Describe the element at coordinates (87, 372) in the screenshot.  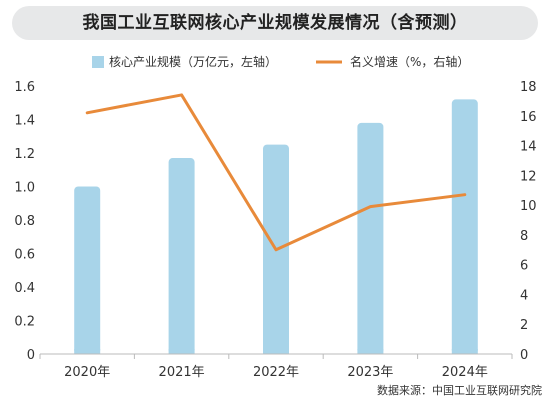
I see `x-tick-label: 2020年` at that location.